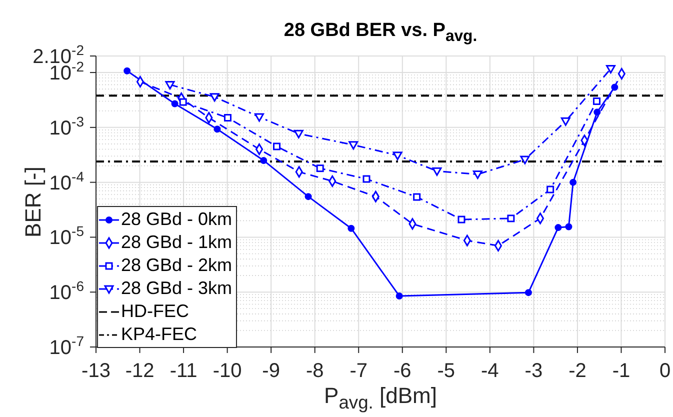  I want to click on x-tick-label: -9, so click(271, 371).